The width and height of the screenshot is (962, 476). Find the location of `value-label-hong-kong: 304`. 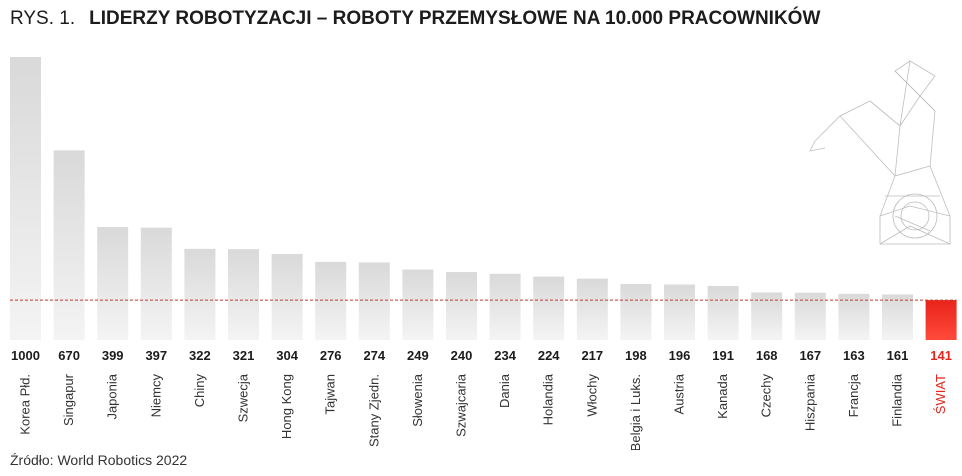

value-label-hong-kong: 304 is located at coordinates (287, 355).